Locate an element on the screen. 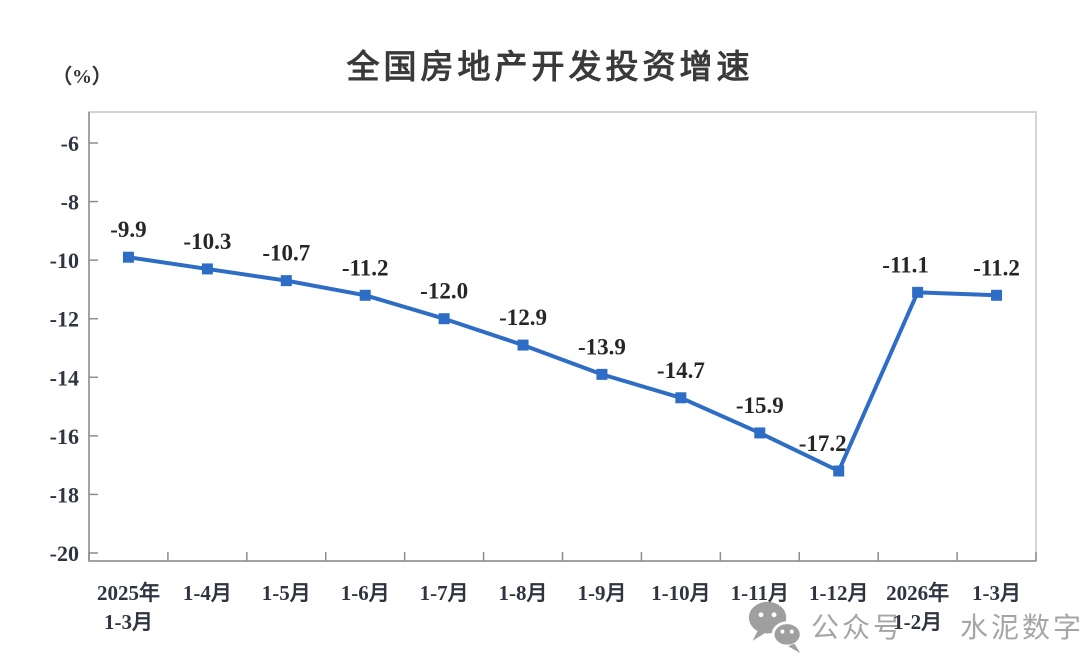  data-label: -12.9 is located at coordinates (523, 317).